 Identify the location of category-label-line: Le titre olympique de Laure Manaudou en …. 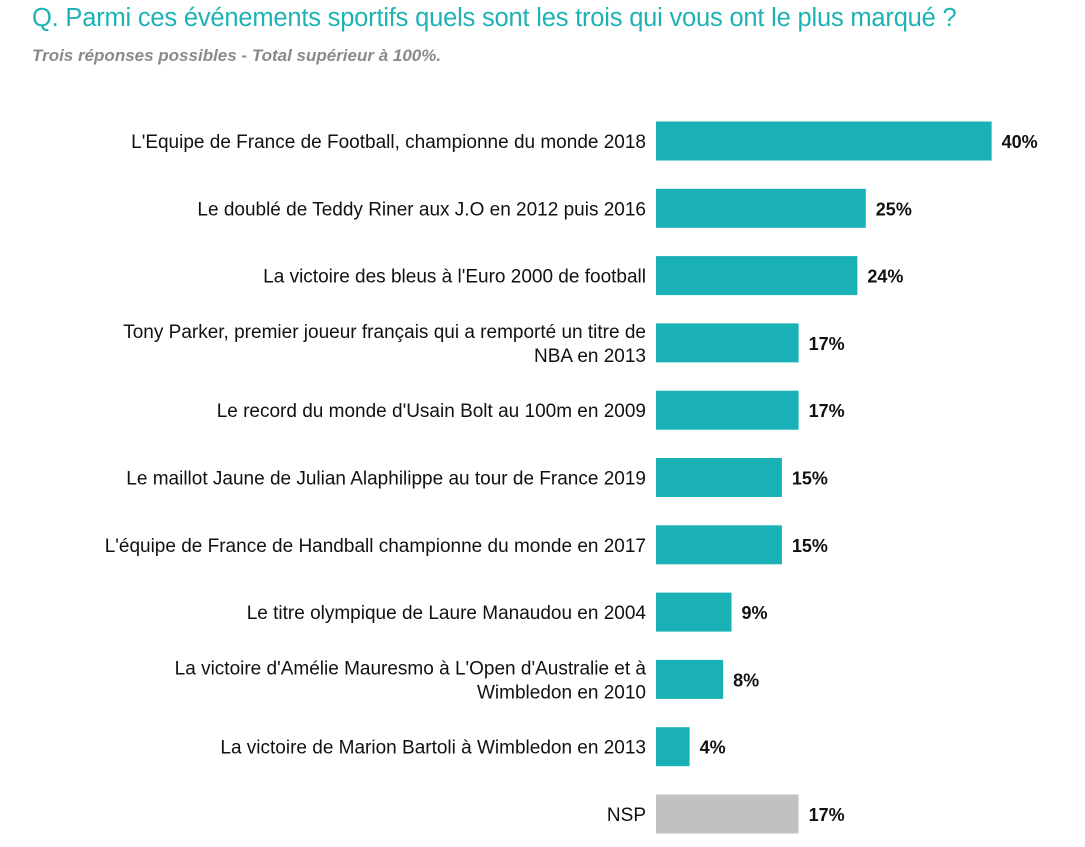
(447, 613).